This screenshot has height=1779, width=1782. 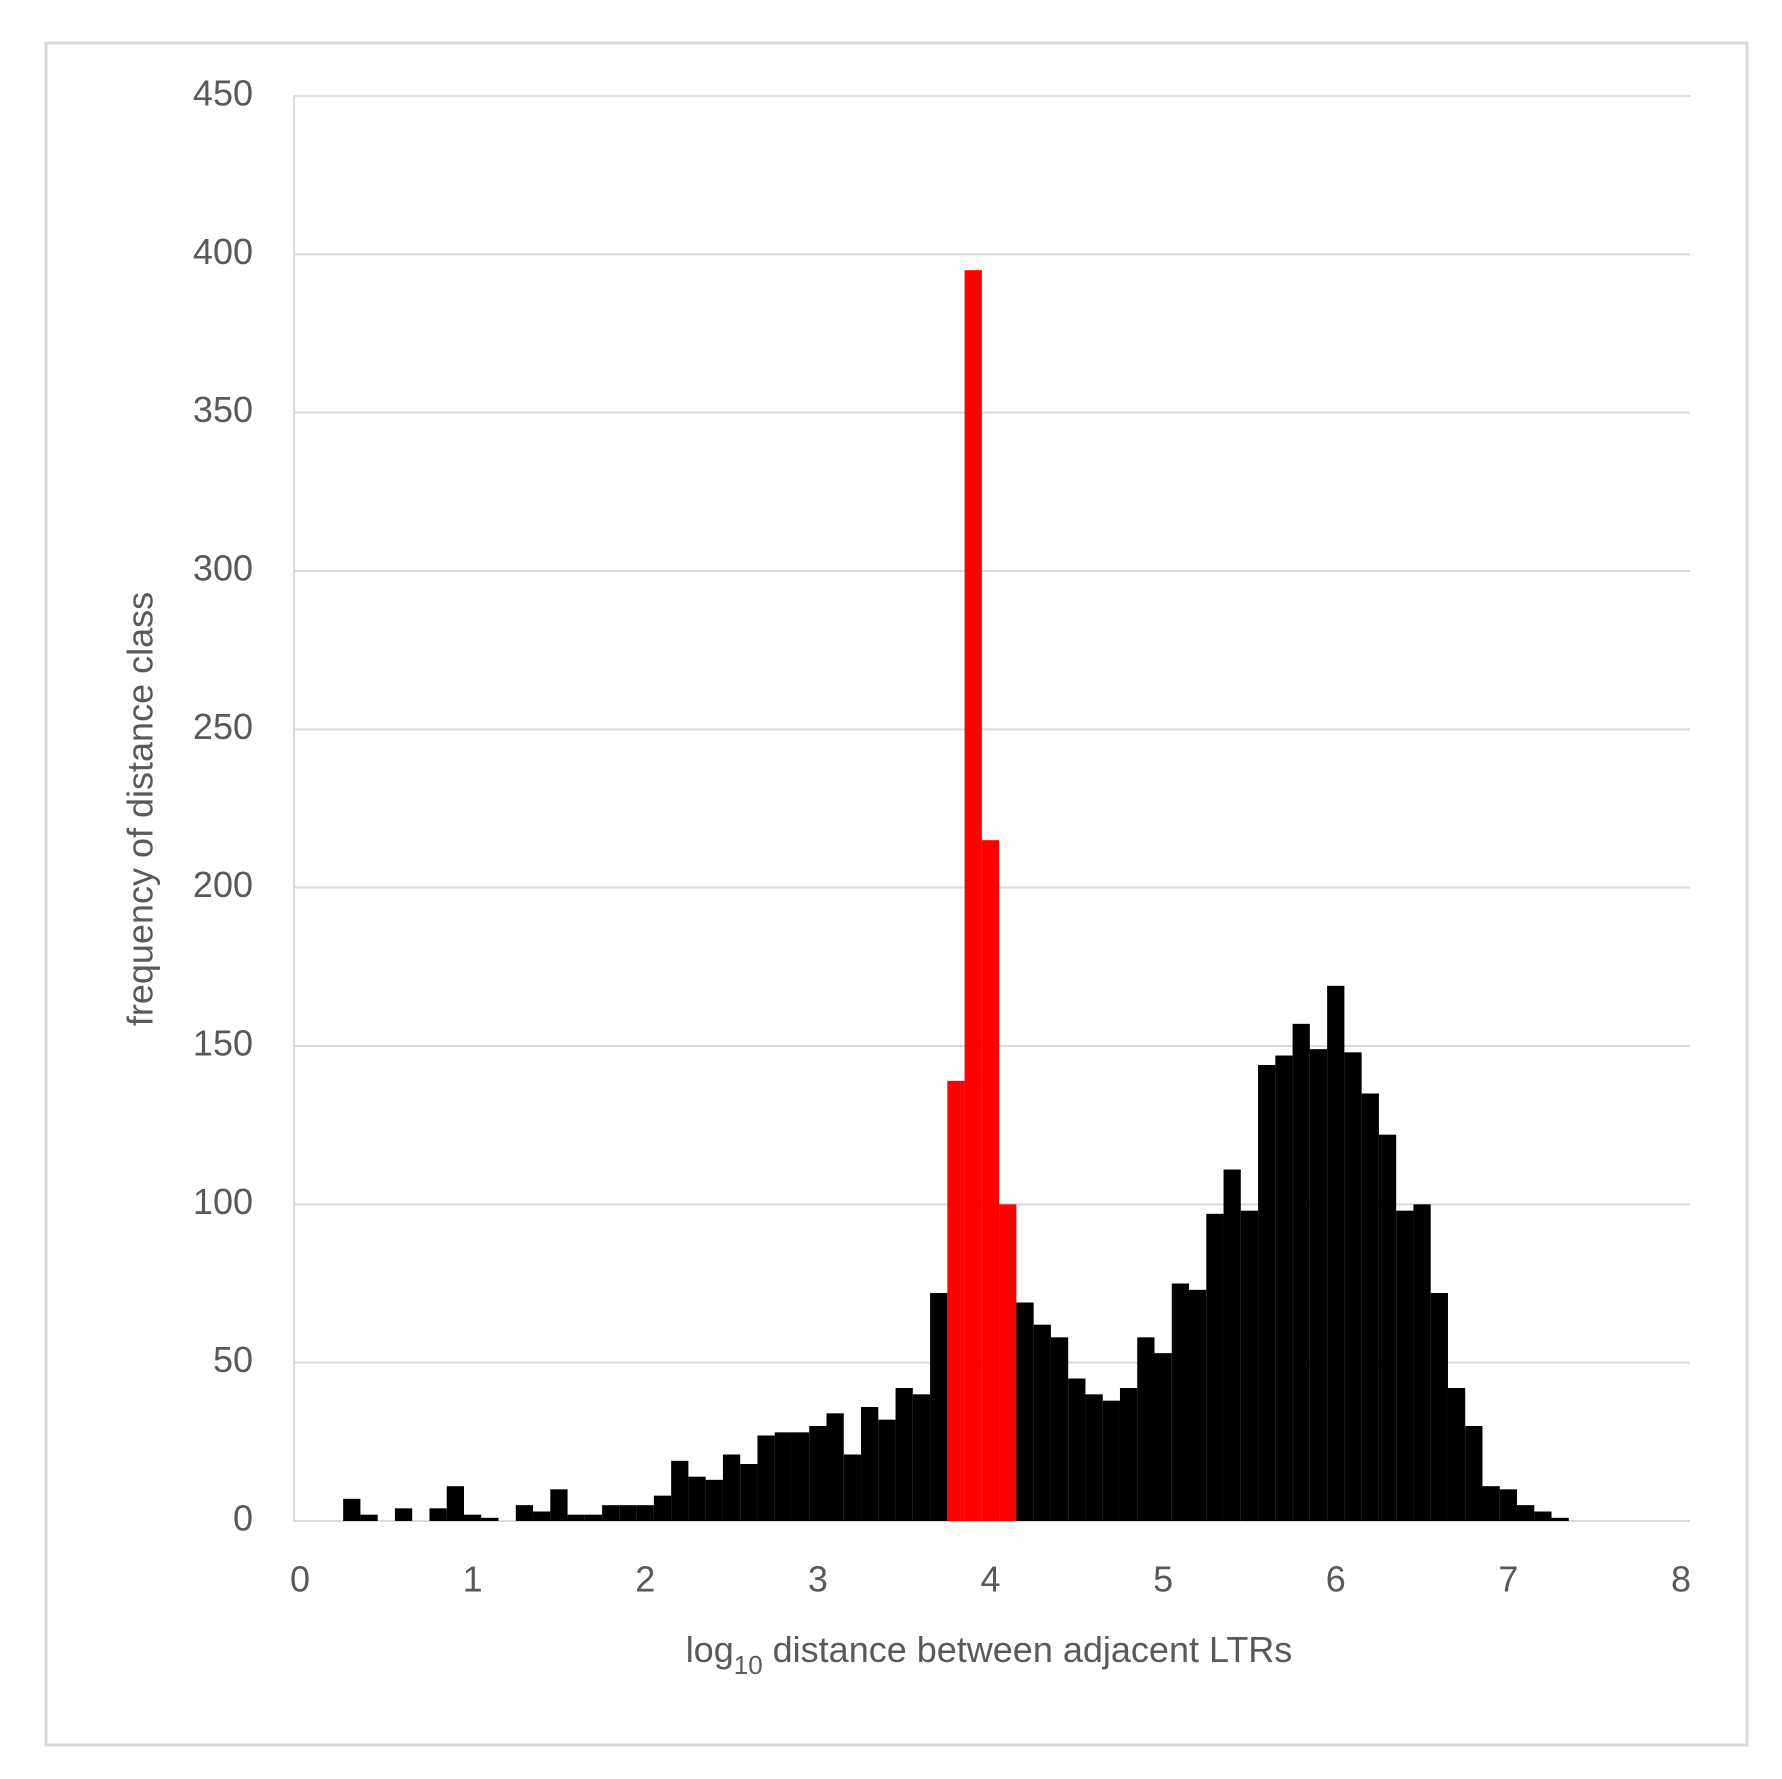 I want to click on y-tick-label: 0, so click(x=243, y=1518).